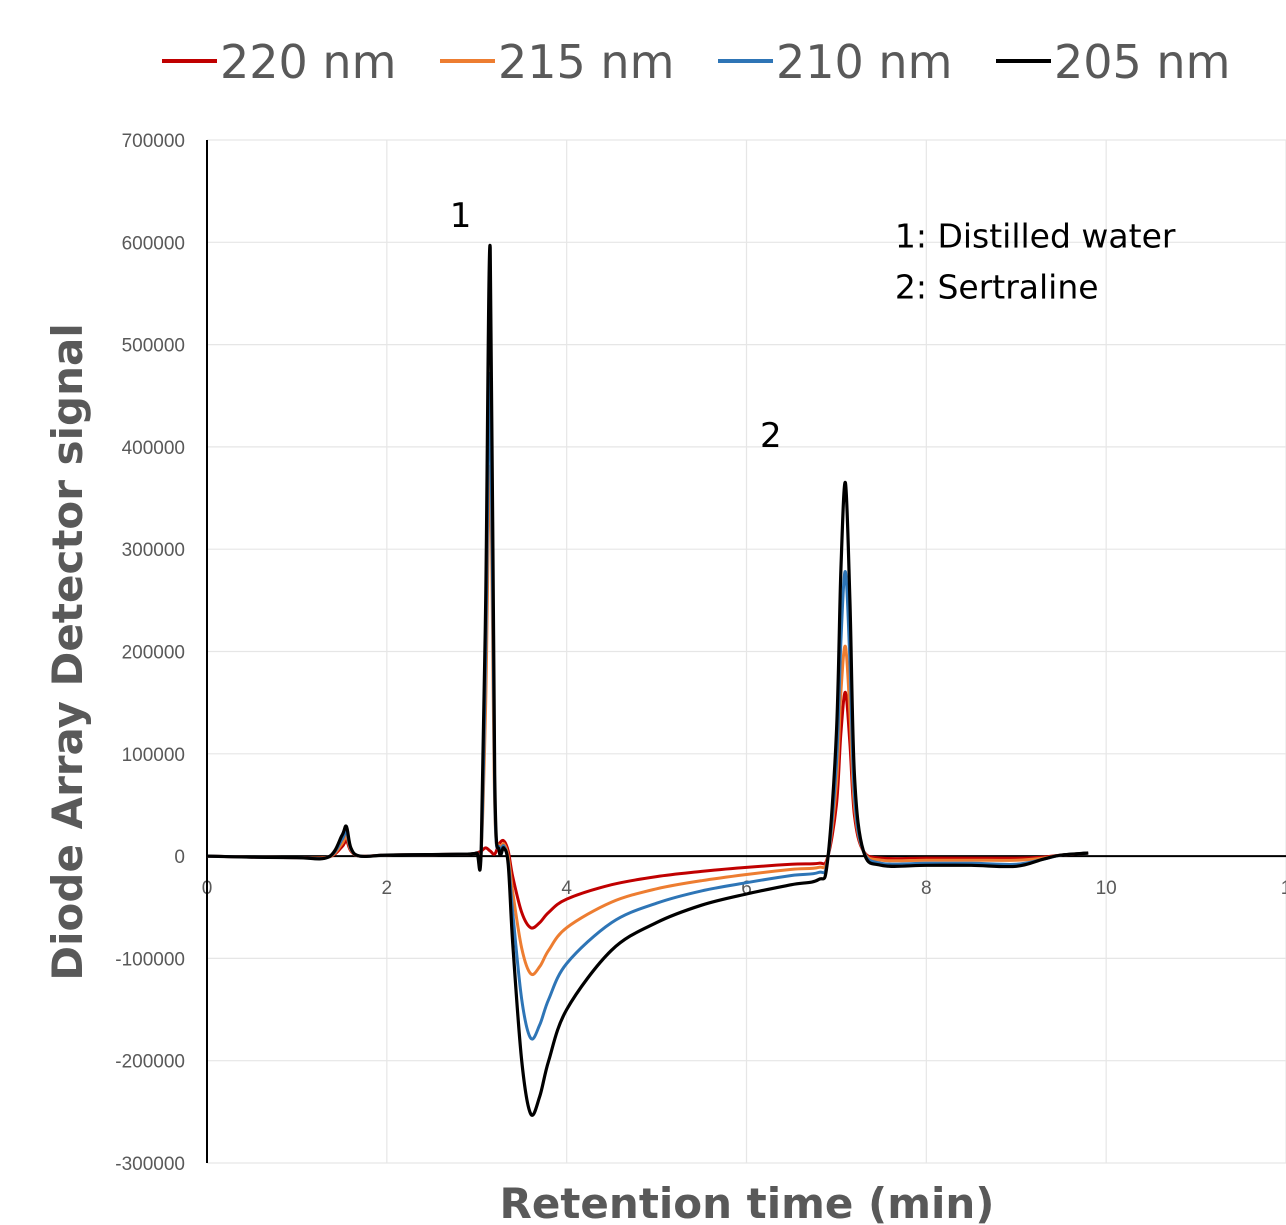 This screenshot has width=1286, height=1225. Describe the element at coordinates (1283, 888) in the screenshot. I see `x-tick-label: 1` at that location.